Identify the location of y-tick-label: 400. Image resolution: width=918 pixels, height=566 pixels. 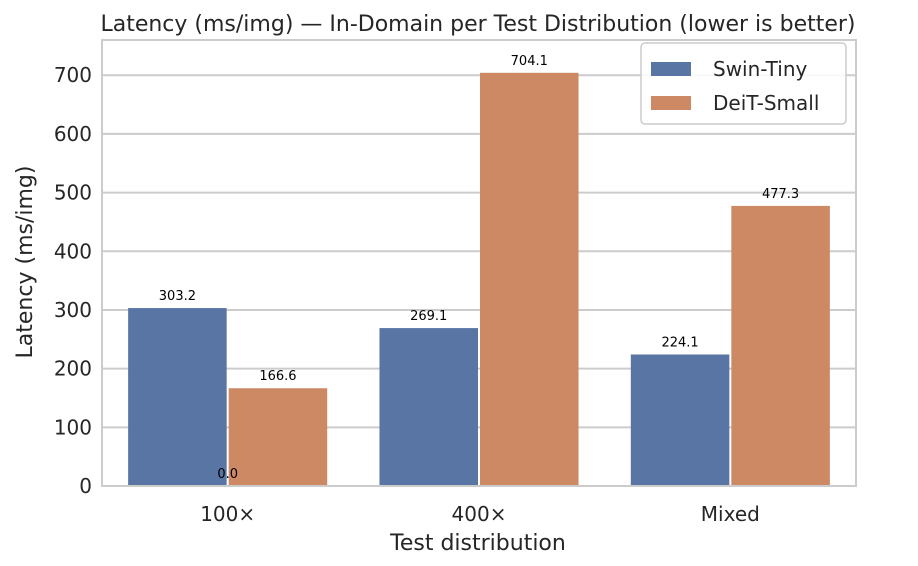
(73, 251).